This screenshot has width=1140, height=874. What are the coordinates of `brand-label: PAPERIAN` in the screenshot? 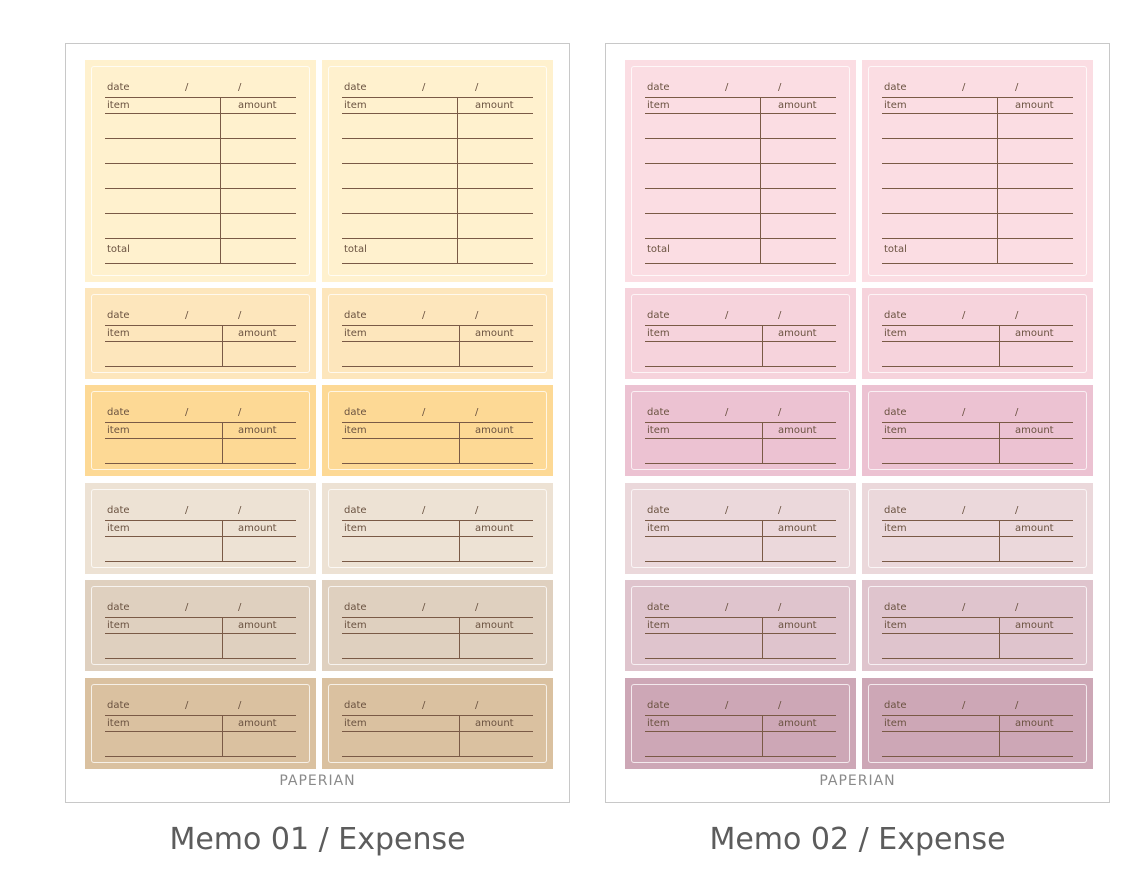 It's located at (317, 781).